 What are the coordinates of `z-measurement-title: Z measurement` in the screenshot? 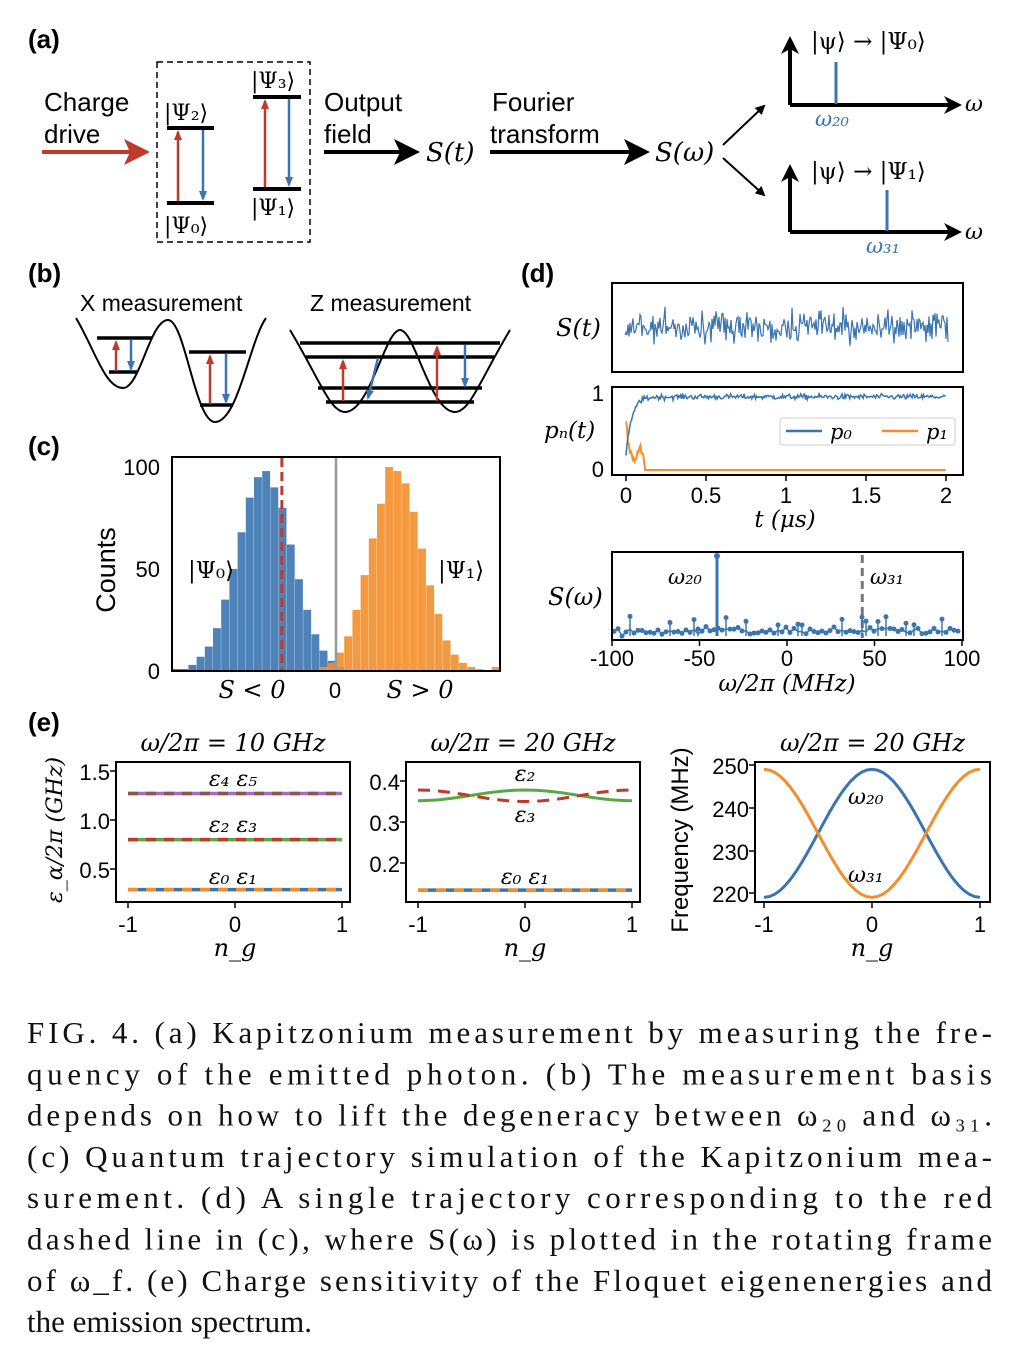 It's located at (391, 303).